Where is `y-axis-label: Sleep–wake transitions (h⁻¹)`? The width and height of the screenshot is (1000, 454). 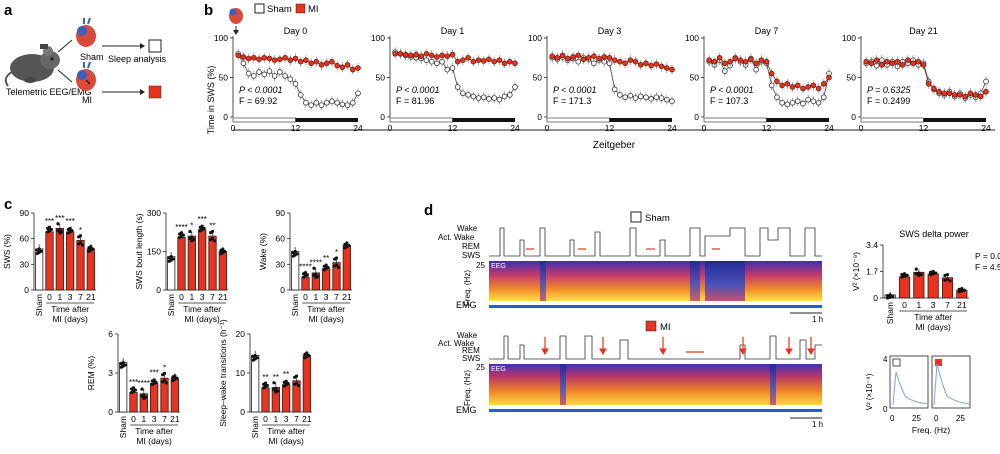
y-axis-label: Sleep–wake transitions (h⁻¹) is located at coordinates (223, 373).